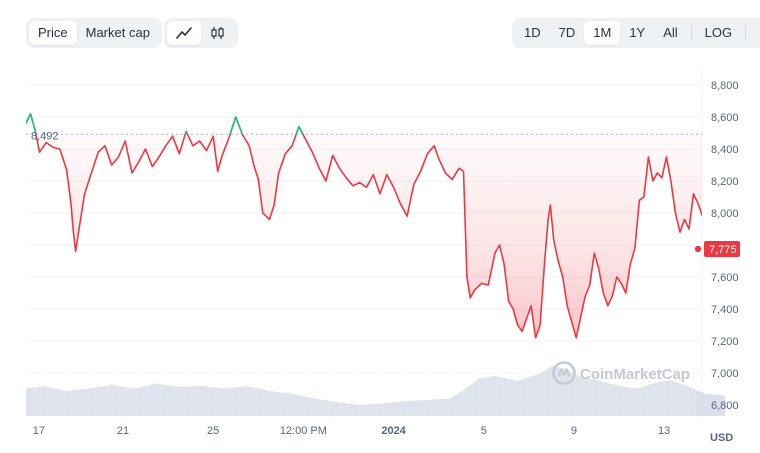 The width and height of the screenshot is (760, 453). What do you see at coordinates (393, 431) in the screenshot?
I see `x-tick-label: 2024` at bounding box center [393, 431].